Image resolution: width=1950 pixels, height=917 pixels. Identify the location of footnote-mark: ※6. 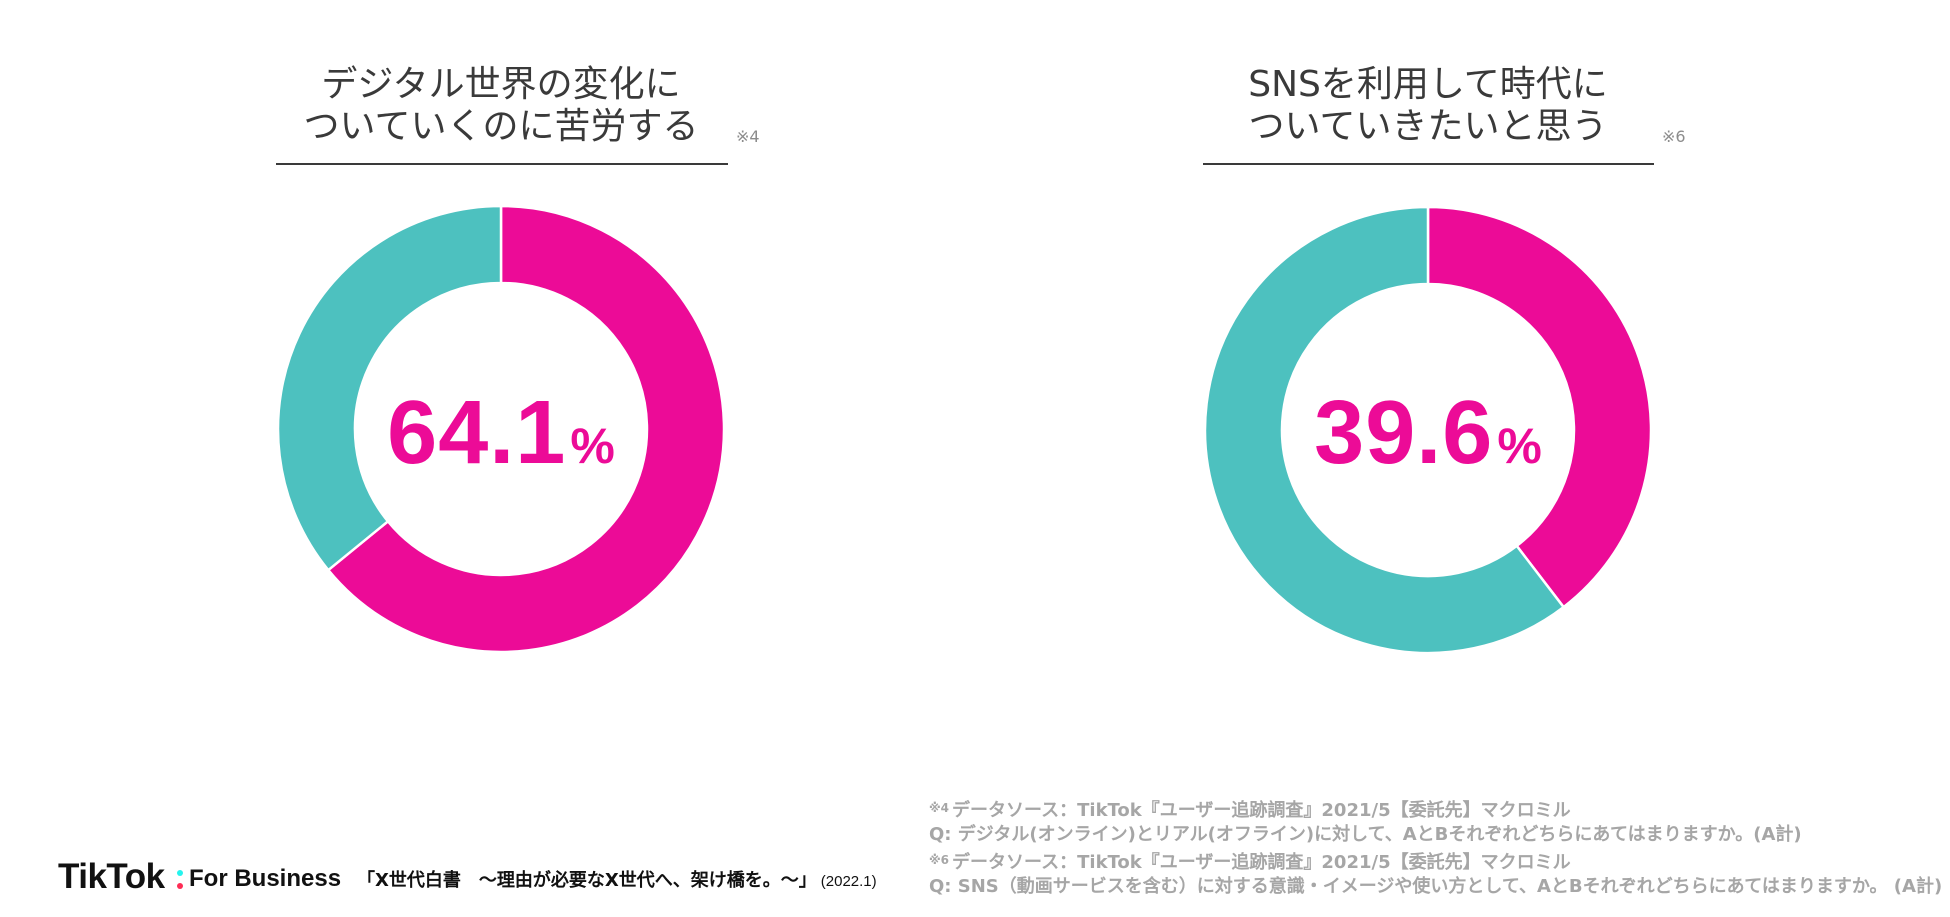
(939, 860).